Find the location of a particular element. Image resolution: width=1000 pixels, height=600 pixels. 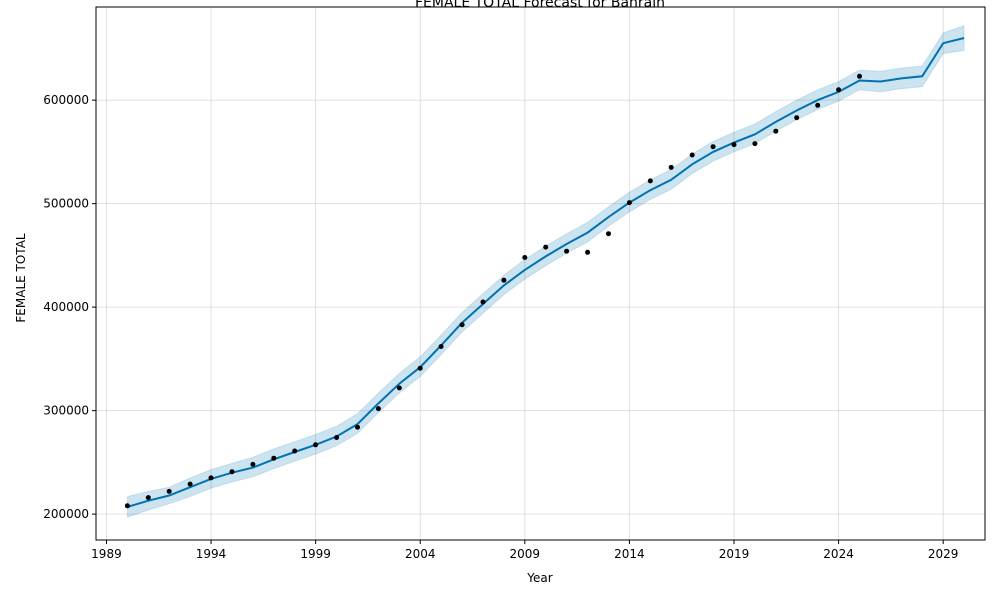

y-tick-label: 600000 is located at coordinates (66, 100).